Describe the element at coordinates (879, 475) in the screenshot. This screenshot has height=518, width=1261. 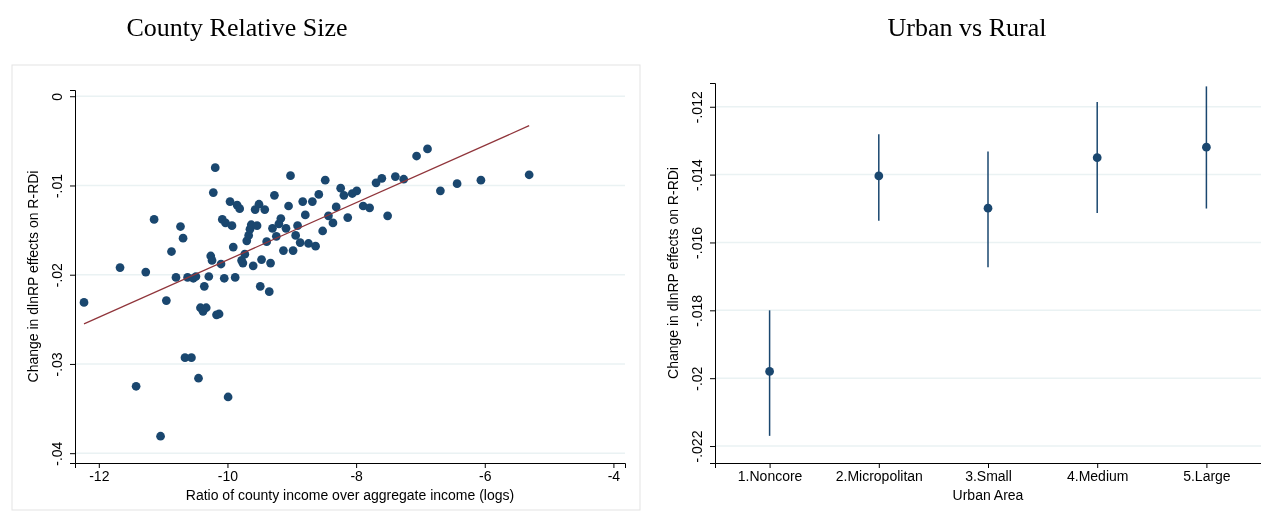
I see `x-tick-label: 2.Micropolitan` at that location.